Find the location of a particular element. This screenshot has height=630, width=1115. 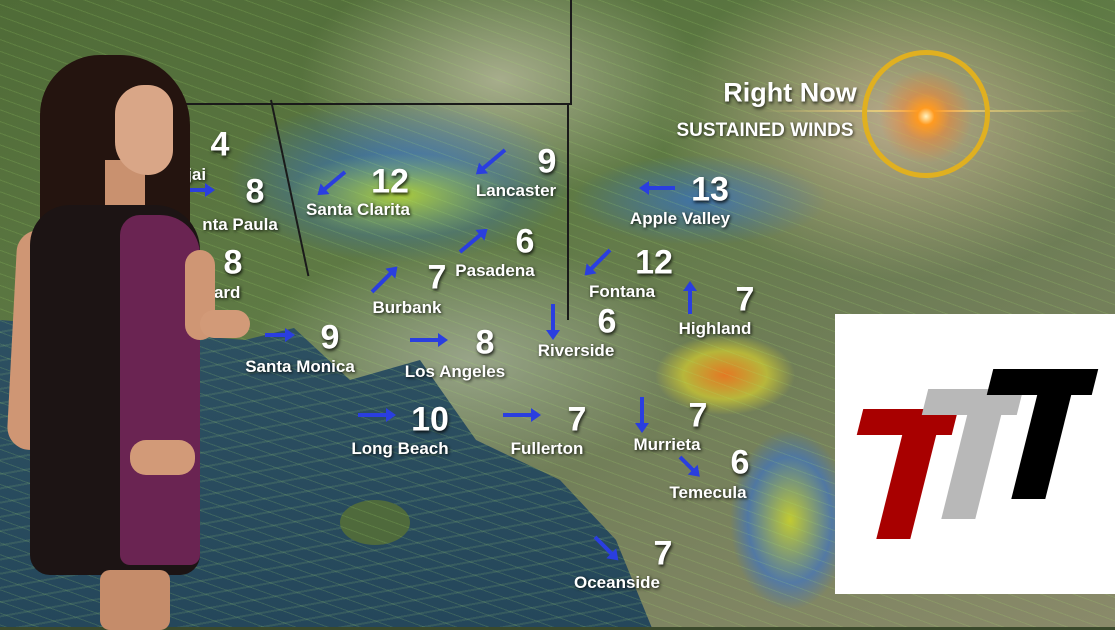

map-title: Right Now is located at coordinates (790, 92).